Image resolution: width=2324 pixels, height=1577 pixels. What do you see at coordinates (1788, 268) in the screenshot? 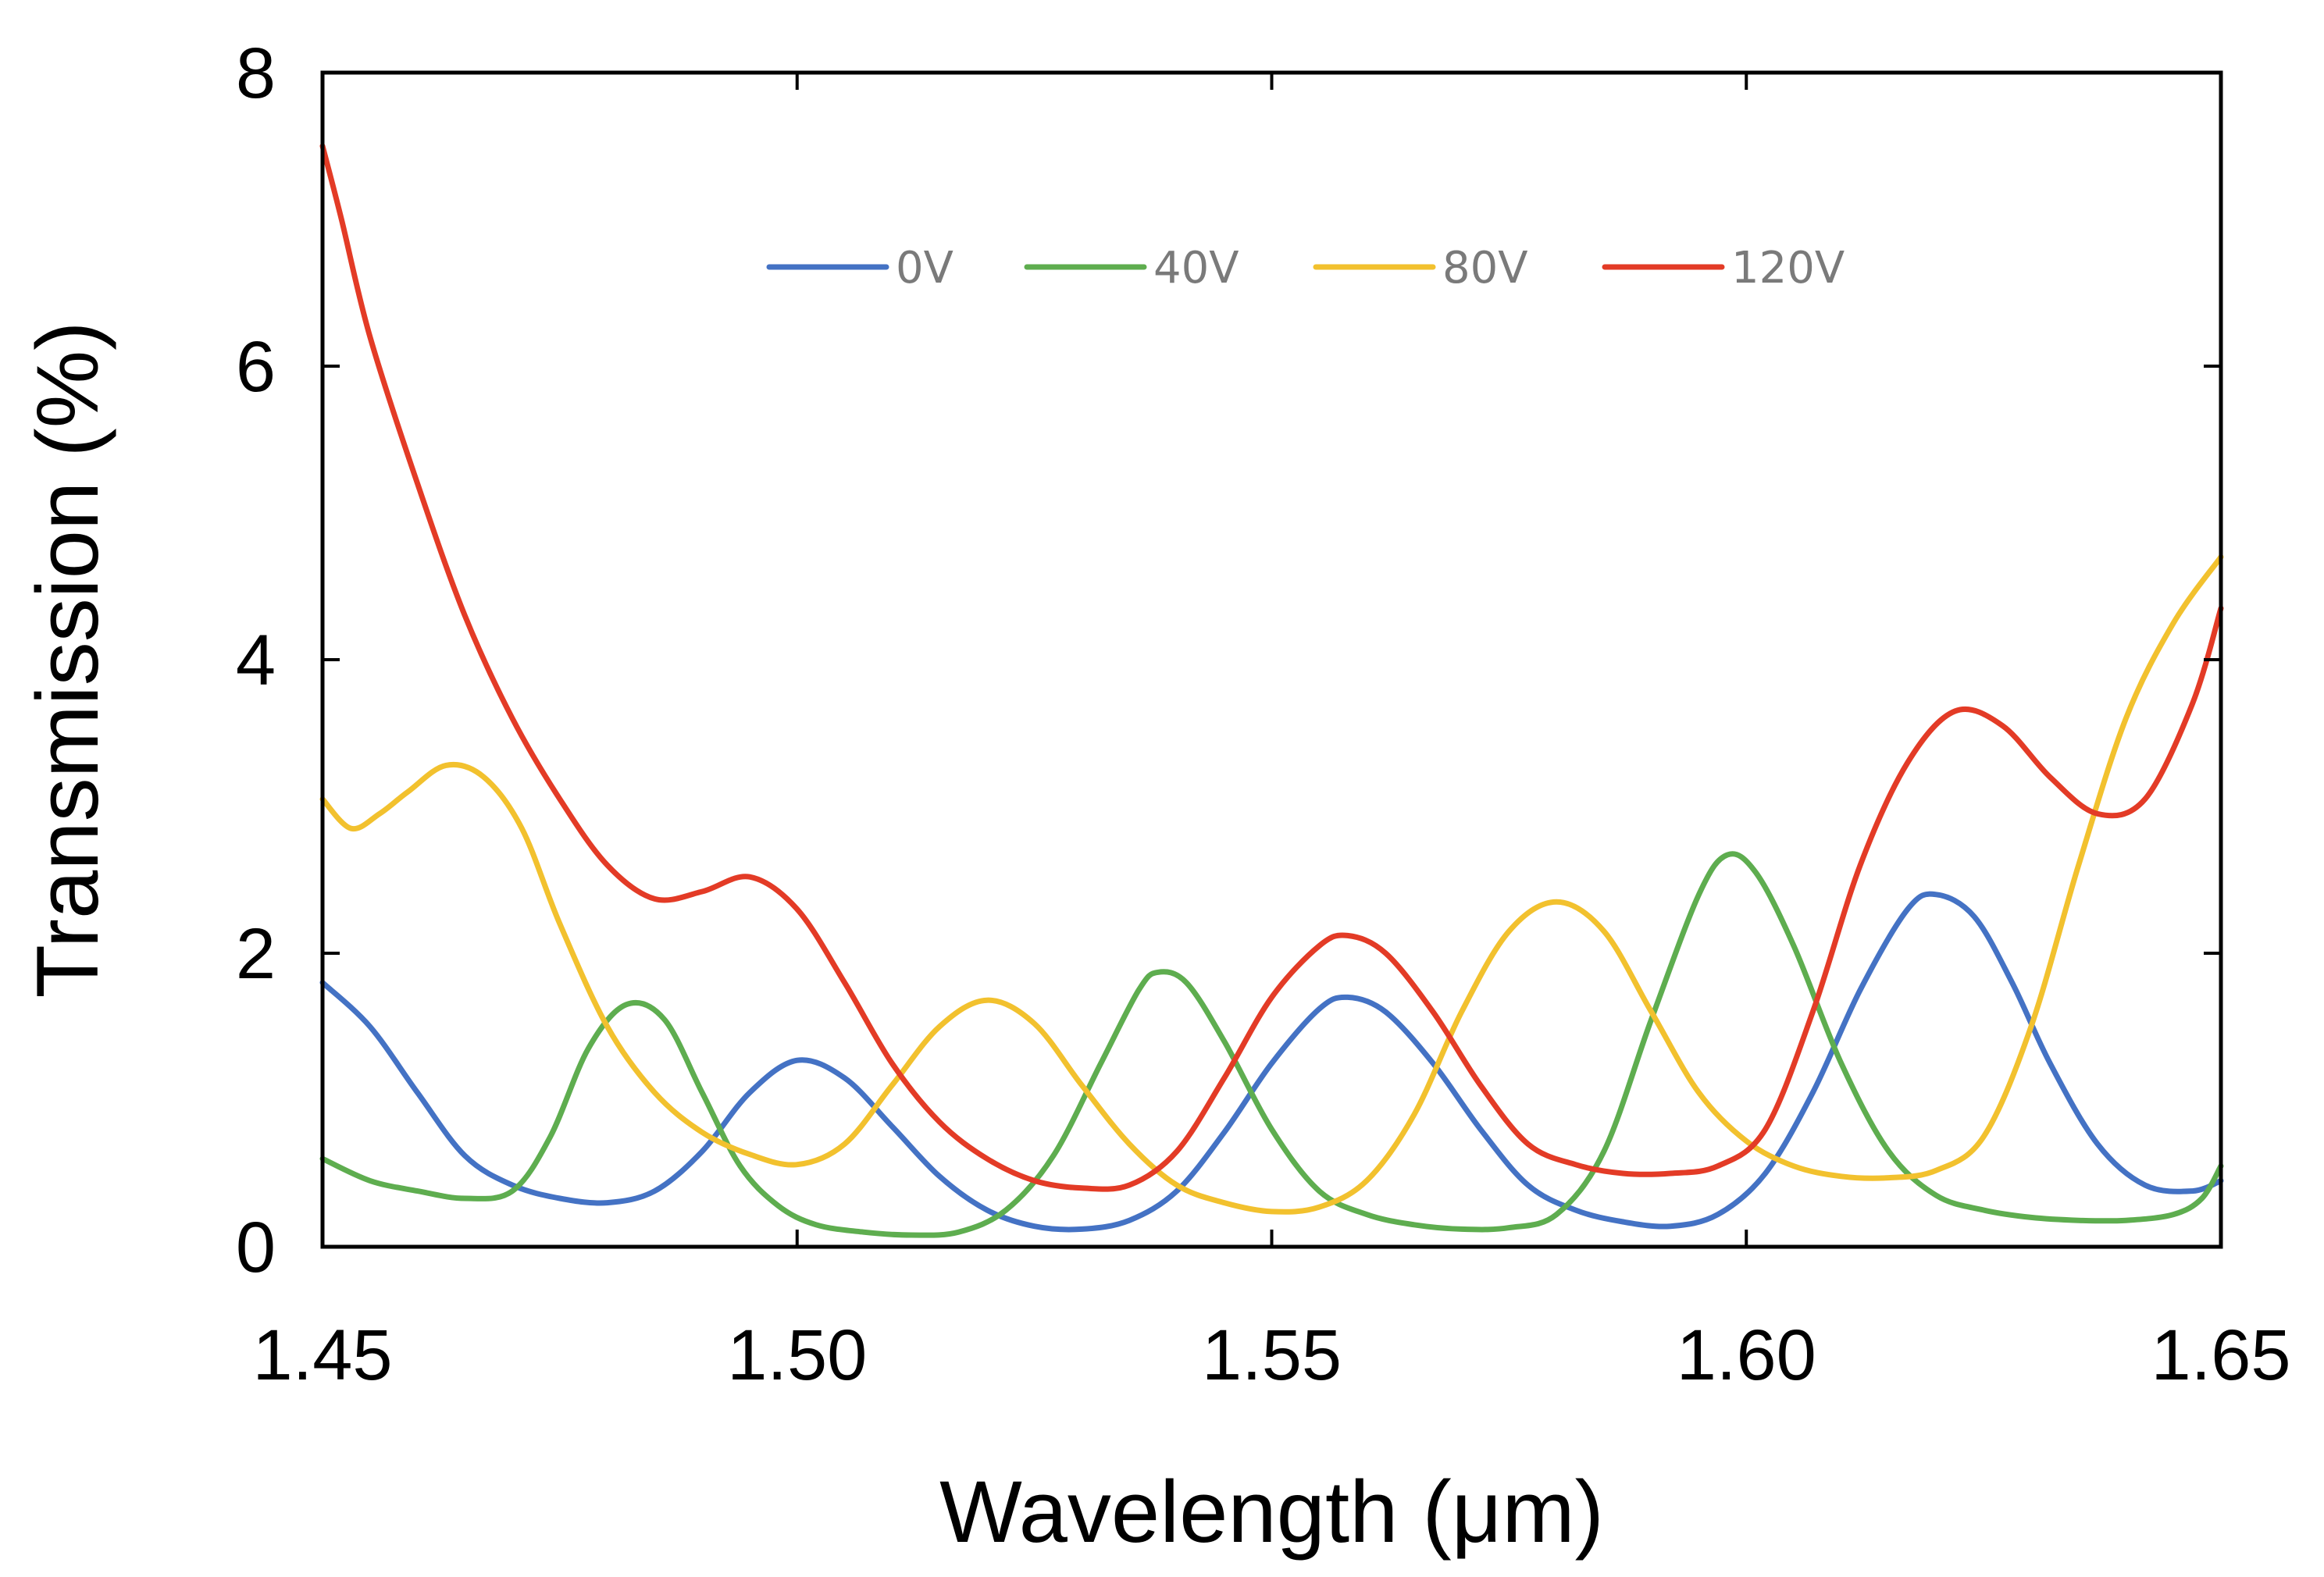
I see `legend-label: 120V` at bounding box center [1788, 268].